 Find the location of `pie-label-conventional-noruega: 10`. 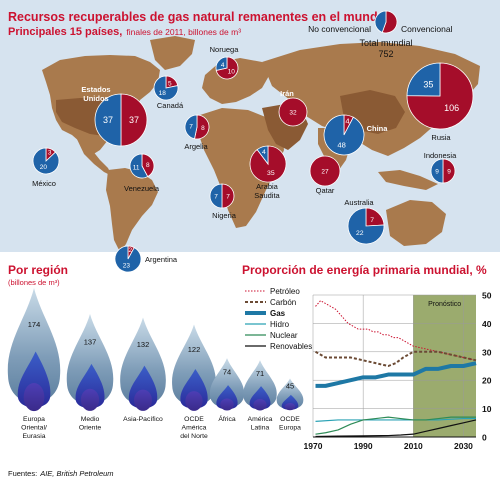

pie-label-conventional-noruega: 10 is located at coordinates (232, 72).